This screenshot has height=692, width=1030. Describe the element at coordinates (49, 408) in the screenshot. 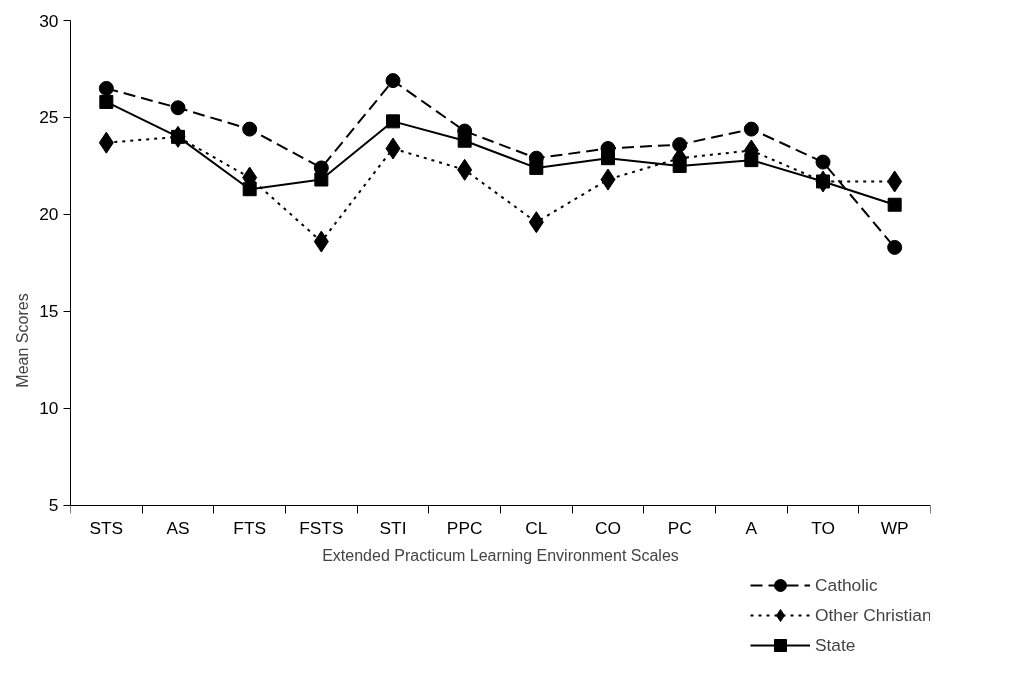

I see `y-tick-label: 10` at that location.